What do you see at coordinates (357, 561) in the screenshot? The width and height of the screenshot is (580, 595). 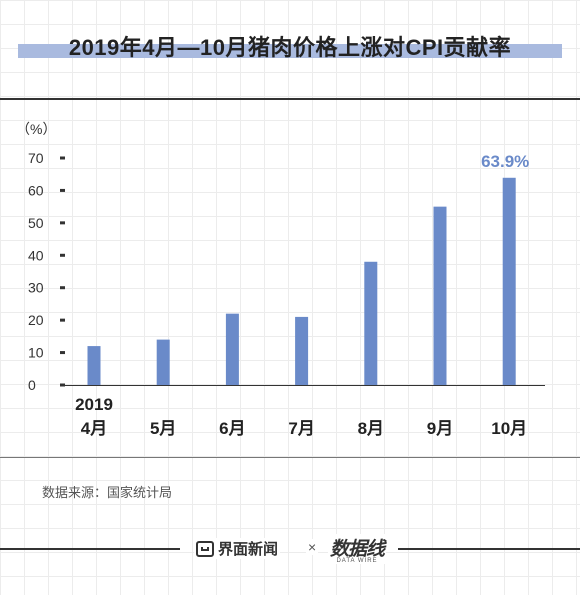 I see `brand-datawire-en: DATA WIRE` at bounding box center [357, 561].